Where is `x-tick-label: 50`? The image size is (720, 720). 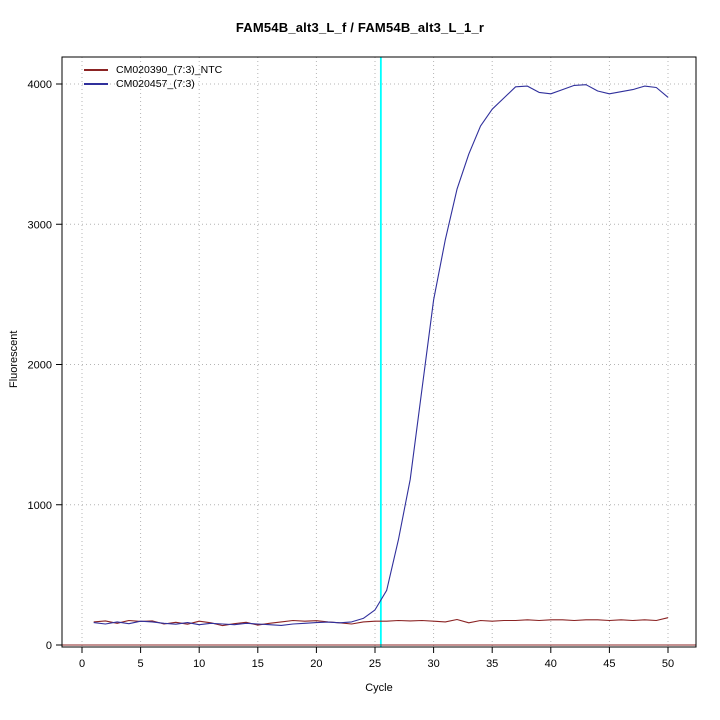 x-tick-label: 50 is located at coordinates (668, 664).